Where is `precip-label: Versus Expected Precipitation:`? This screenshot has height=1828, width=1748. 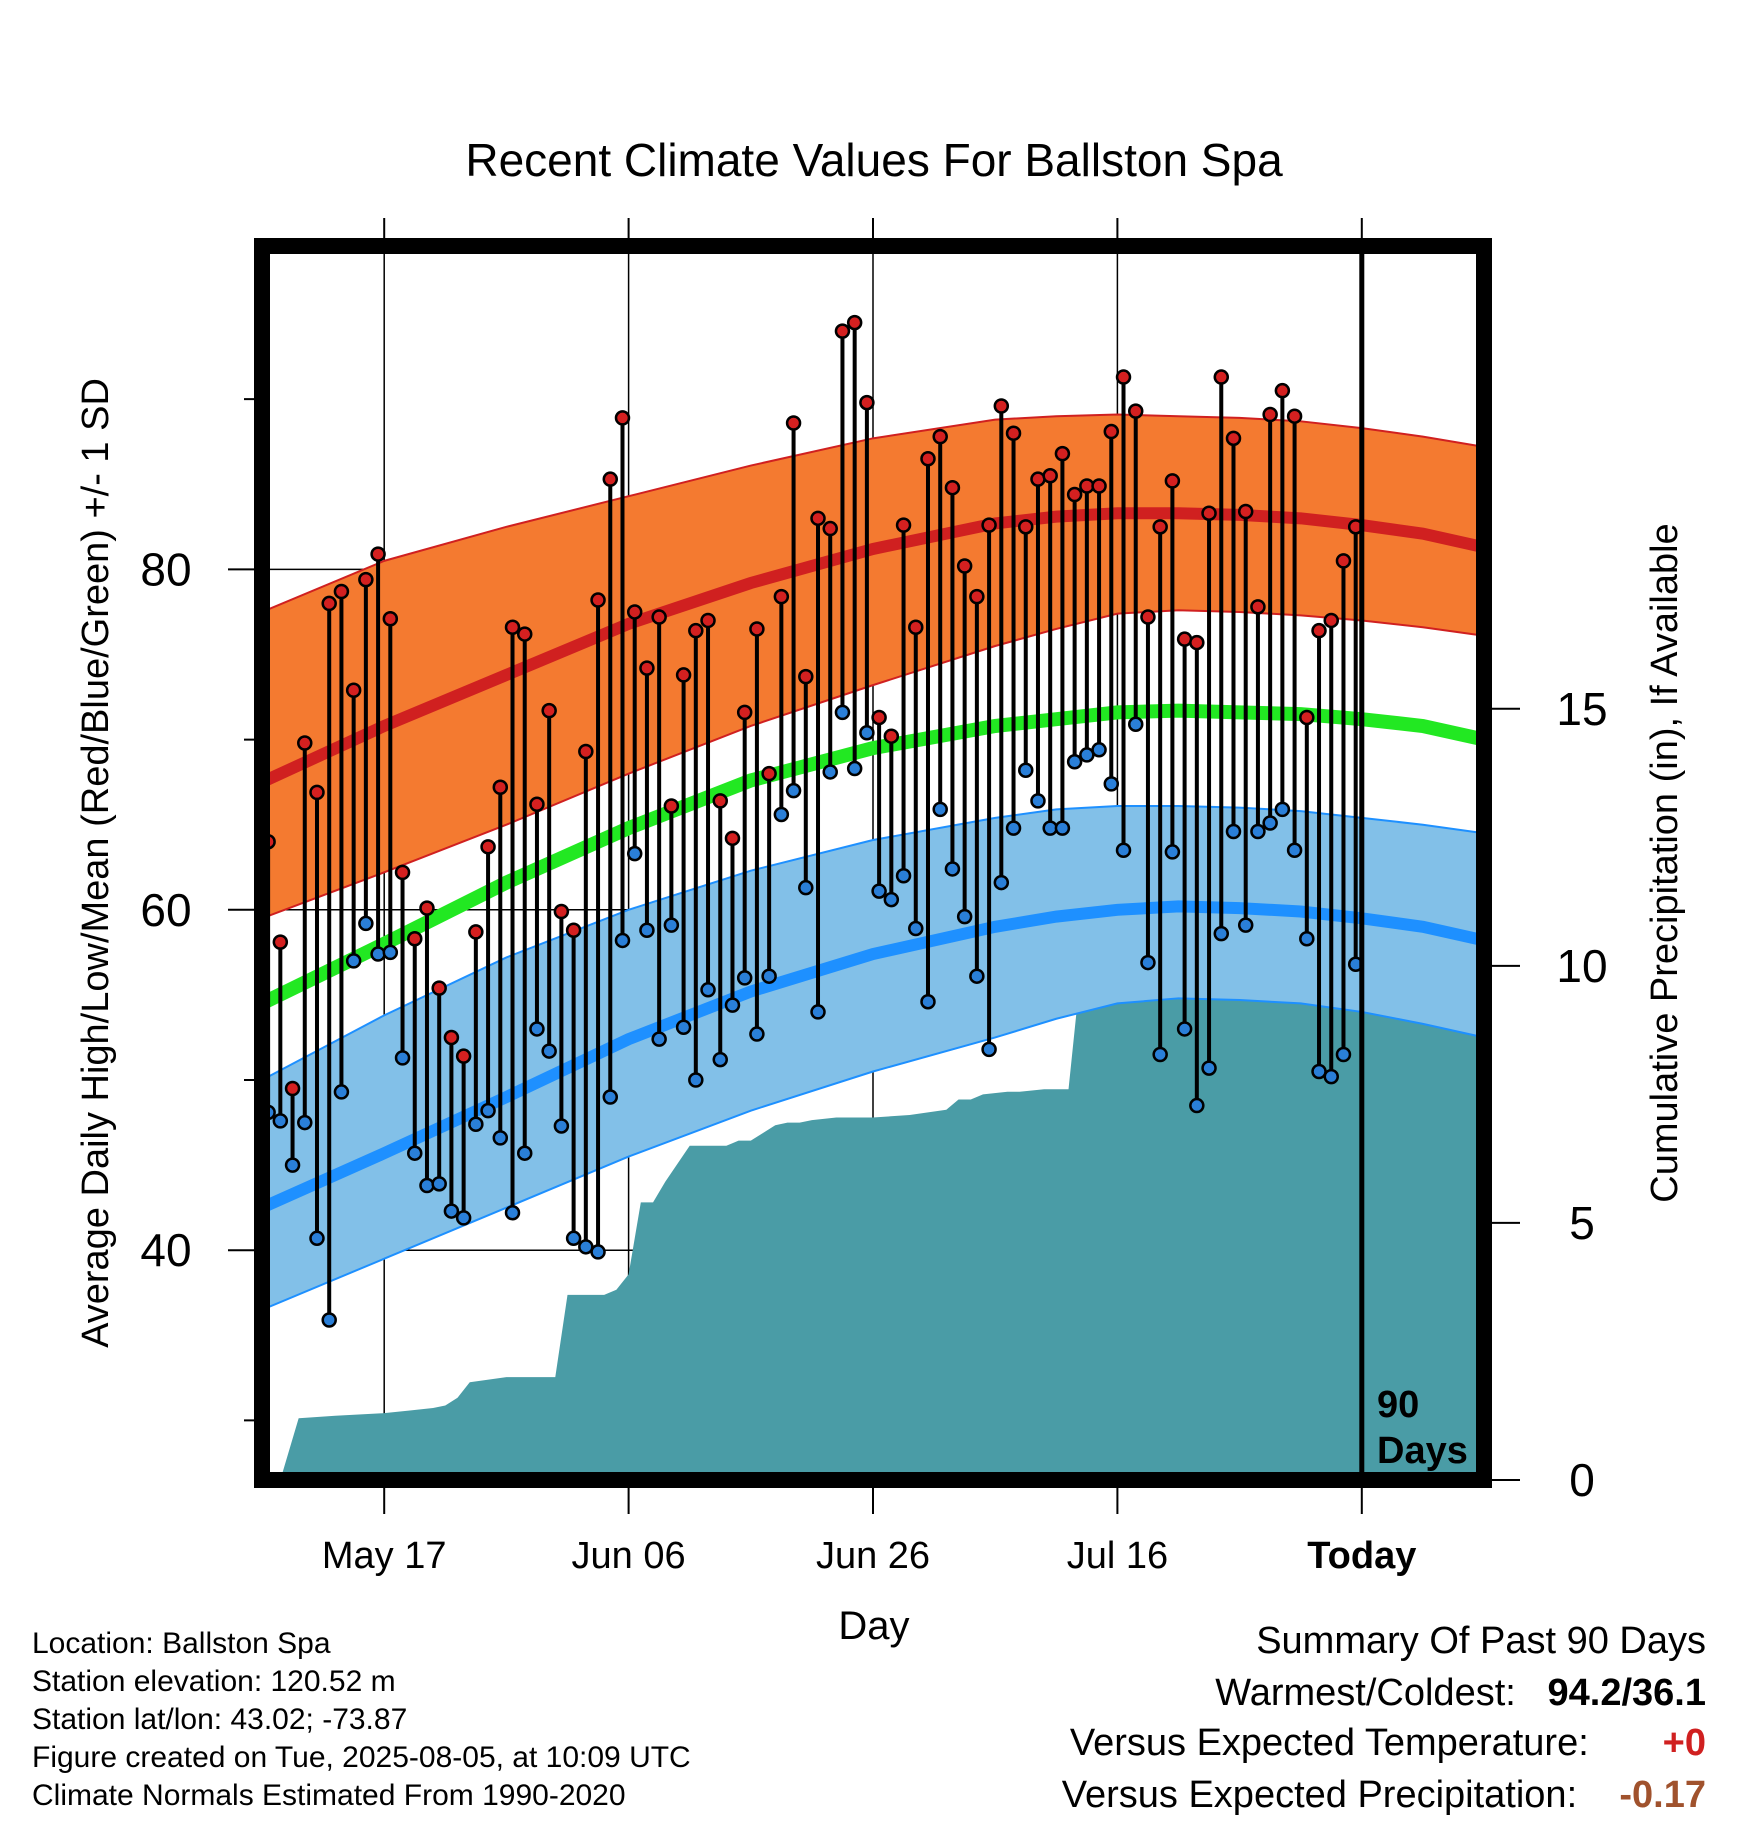
precip-label: Versus Expected Precipitation: is located at coordinates (1319, 1795).